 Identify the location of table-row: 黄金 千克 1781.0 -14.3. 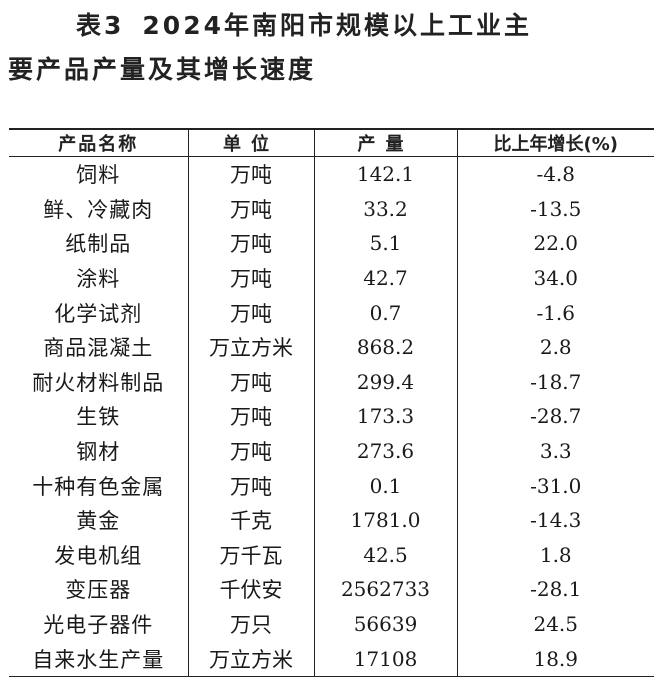
(331, 520).